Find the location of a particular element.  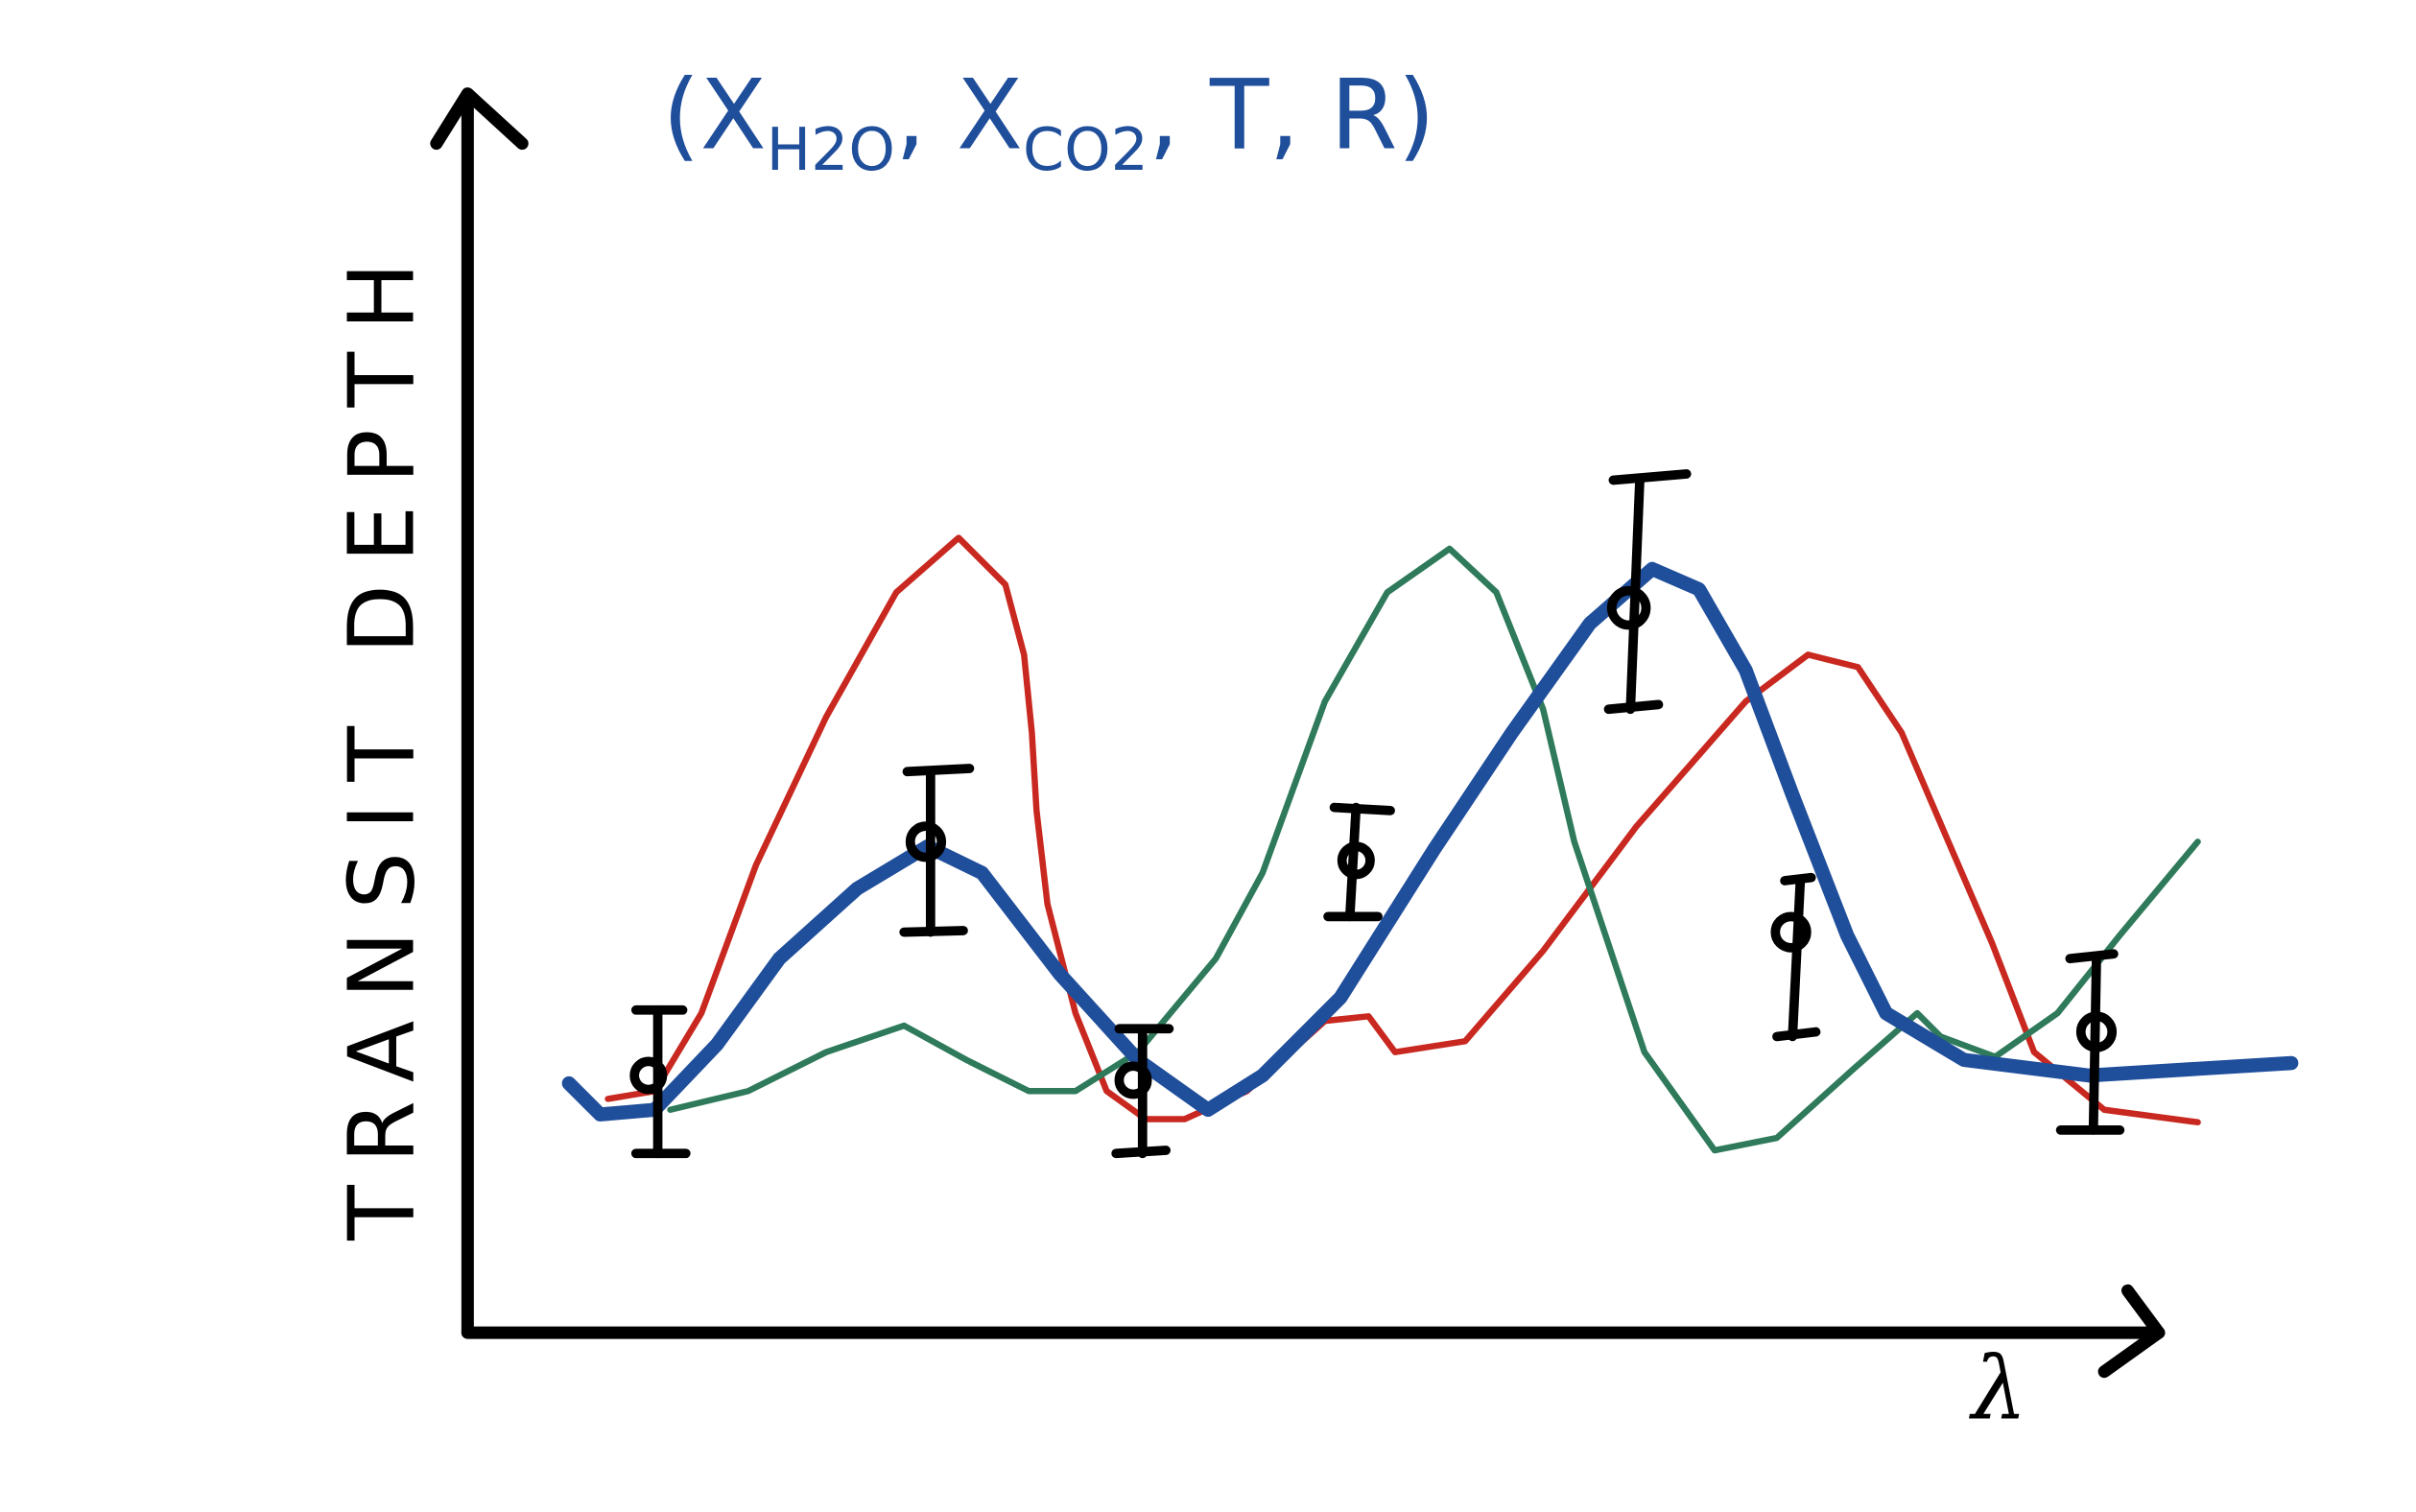

parameter-subscript: CO2 is located at coordinates (1086, 149).